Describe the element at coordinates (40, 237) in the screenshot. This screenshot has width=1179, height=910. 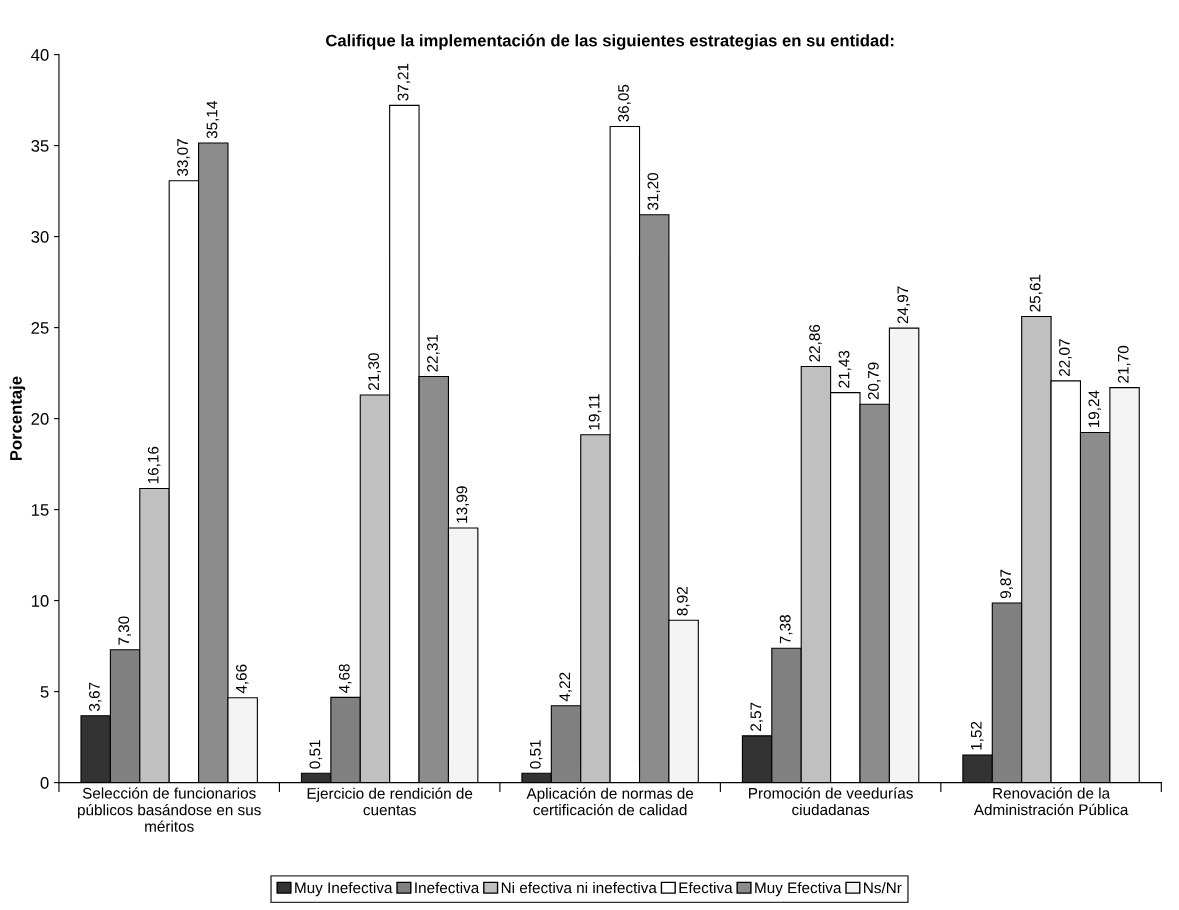
I see `y-tick-label: 30` at that location.